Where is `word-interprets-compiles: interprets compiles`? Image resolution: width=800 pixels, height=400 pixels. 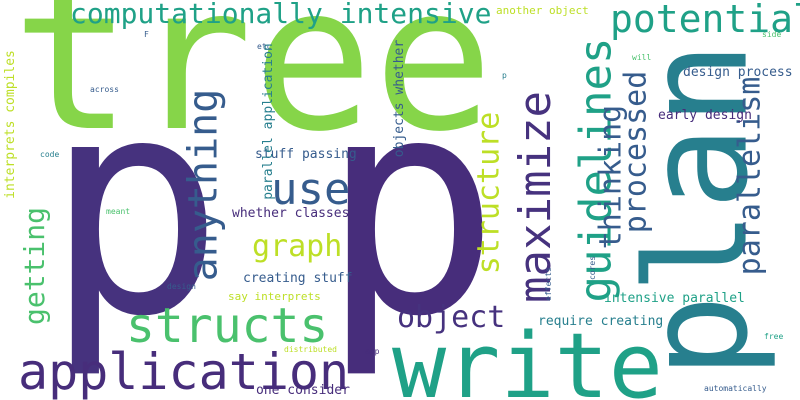
word-interprets-compiles: interprets compiles is located at coordinates (10, 124).